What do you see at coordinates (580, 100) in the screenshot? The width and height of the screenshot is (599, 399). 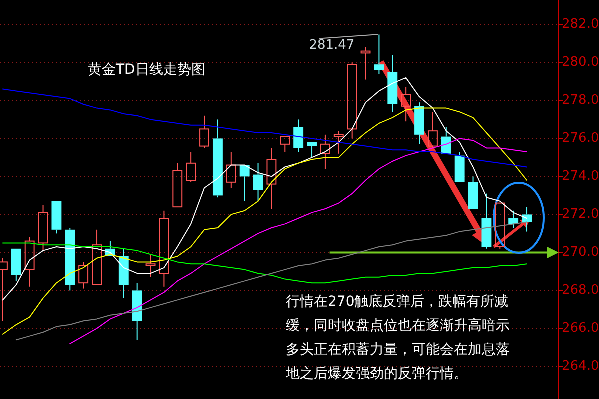 I see `y-tick-label: 278.0` at bounding box center [580, 100].